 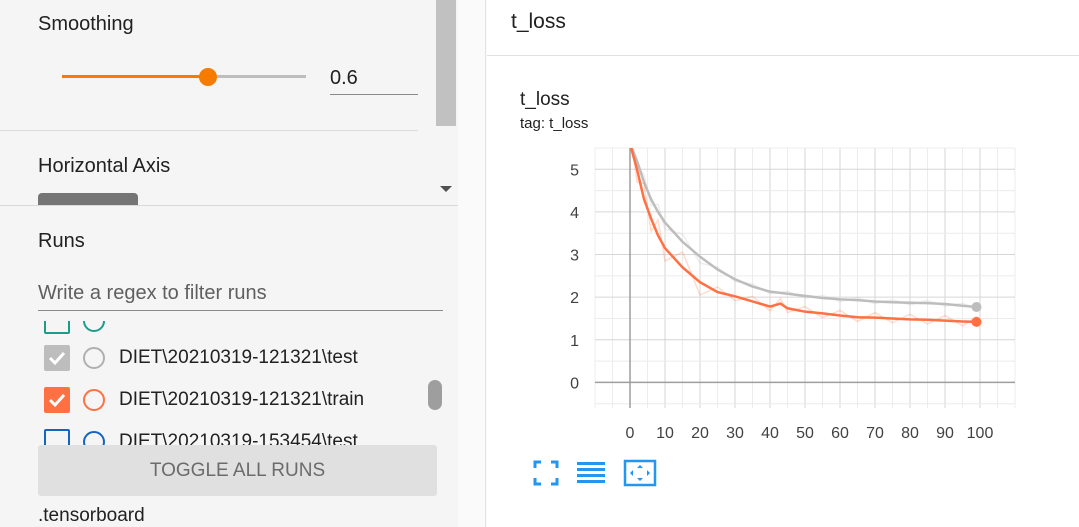 What do you see at coordinates (770, 433) in the screenshot?
I see `x-tick-label: 40` at bounding box center [770, 433].